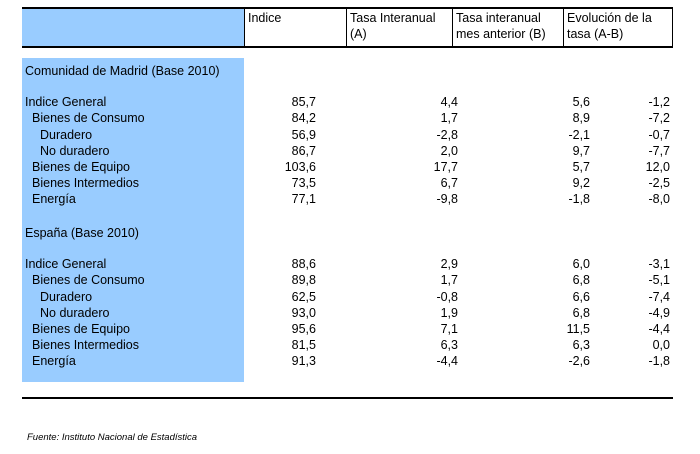 The image size is (700, 454). I want to click on header-tasa-interanual-line1: Tasa Interanual, so click(393, 18).